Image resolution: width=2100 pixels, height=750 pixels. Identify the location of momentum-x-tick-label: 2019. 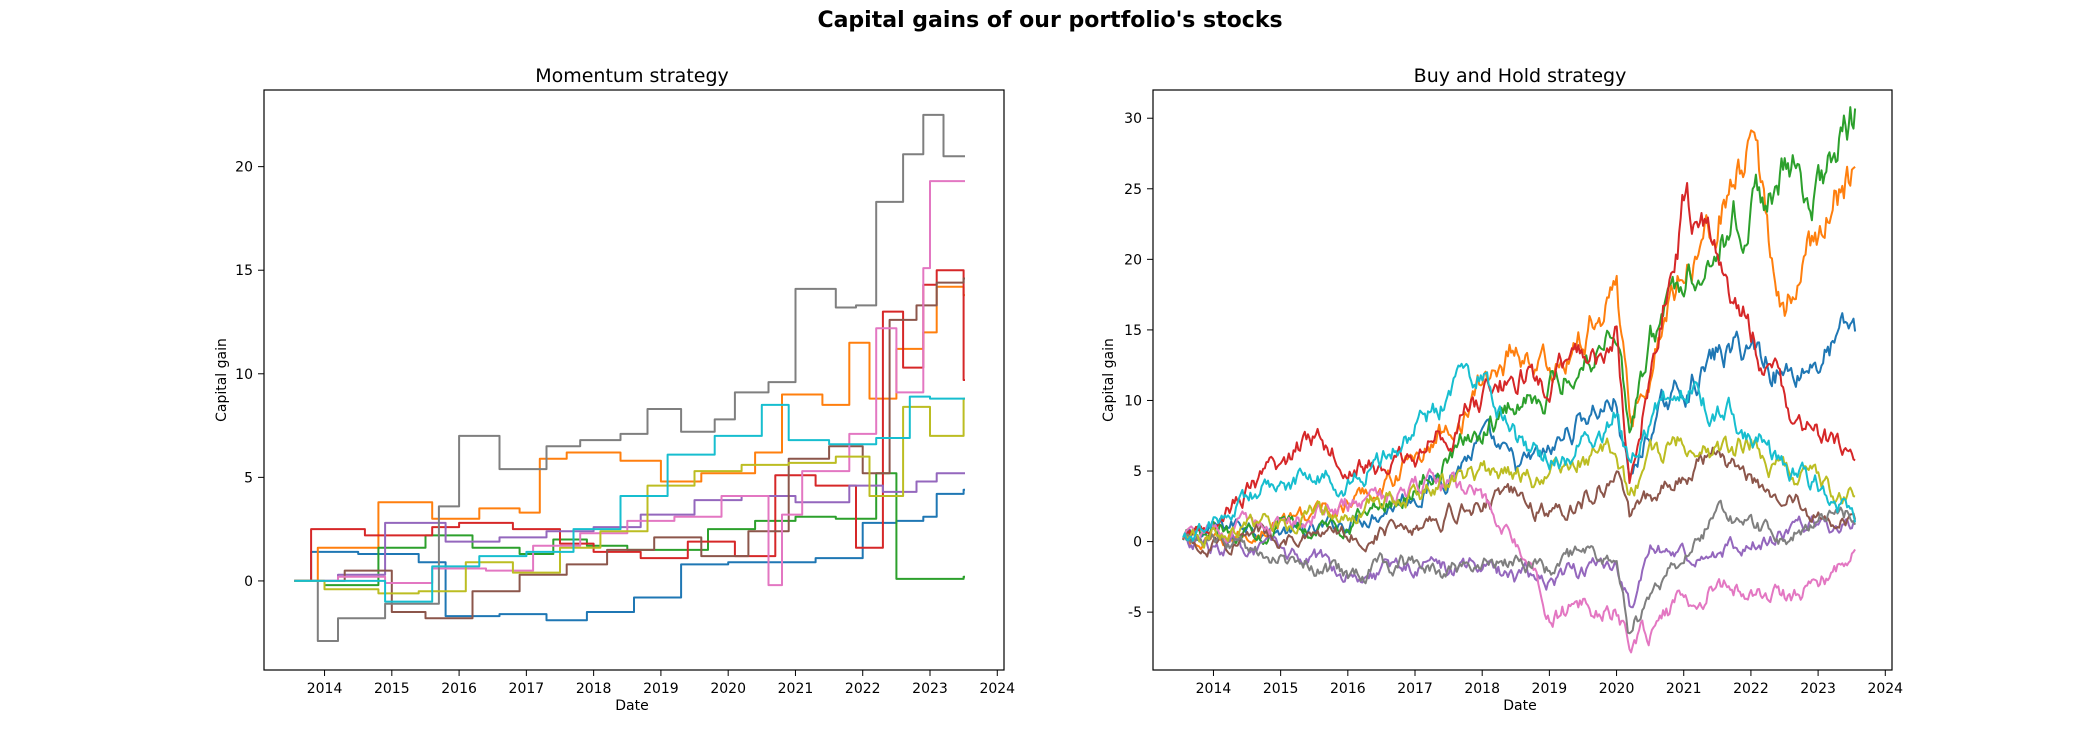
(661, 689).